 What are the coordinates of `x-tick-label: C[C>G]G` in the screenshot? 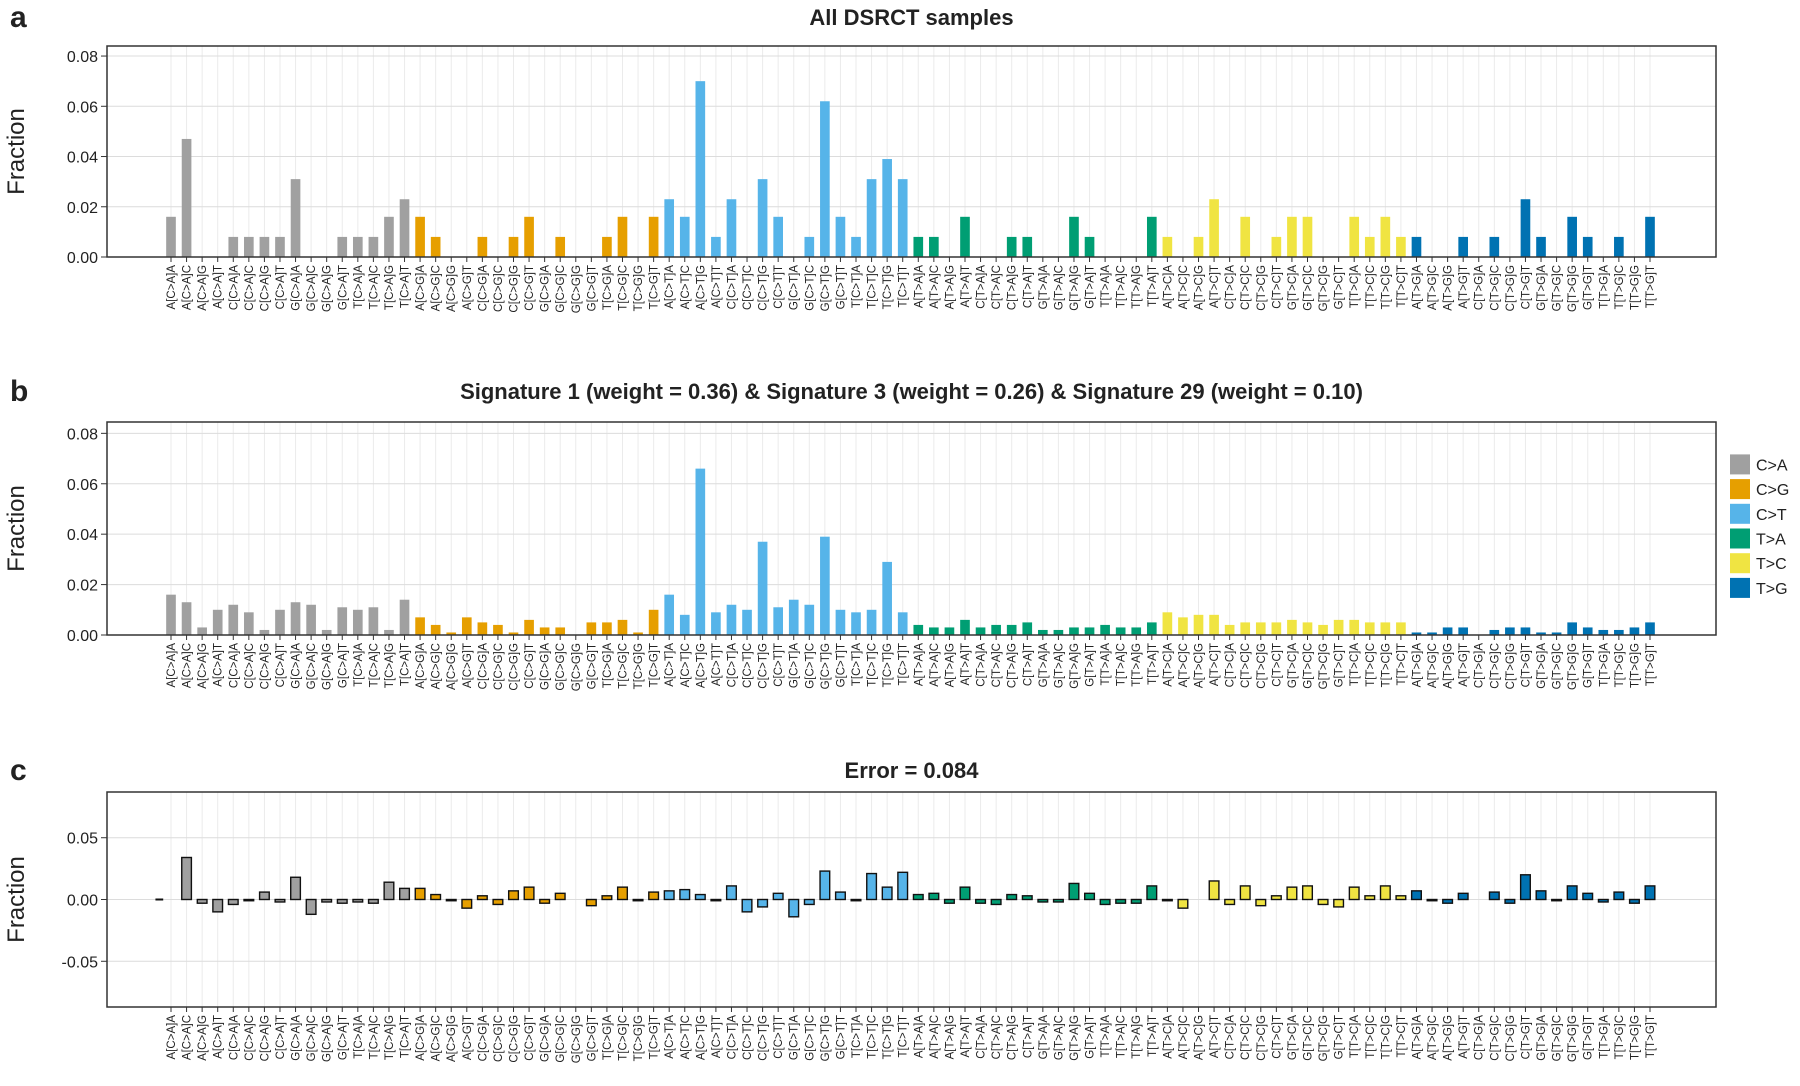 It's located at (515, 667).